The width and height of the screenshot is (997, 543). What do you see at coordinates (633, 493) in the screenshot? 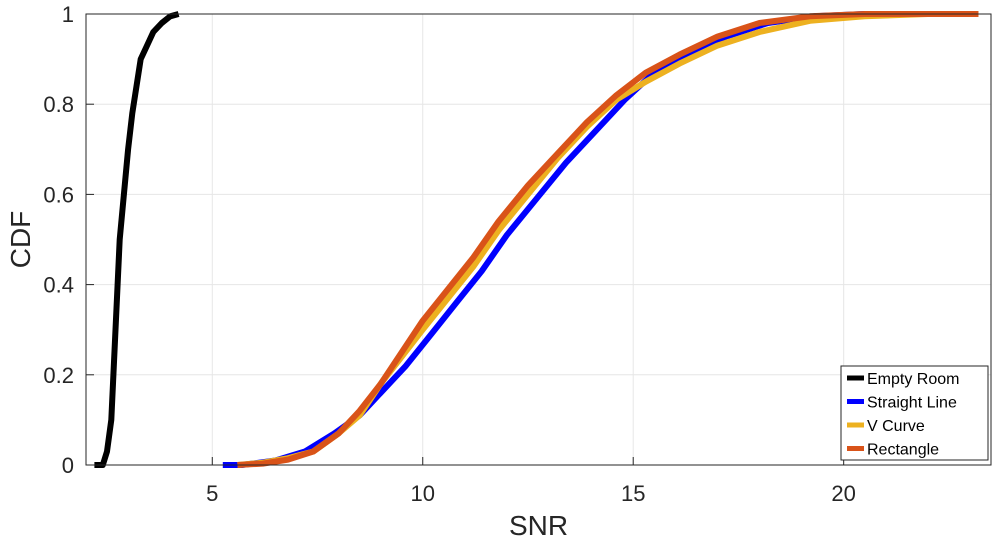
I see `x-tick-label: 15` at bounding box center [633, 493].